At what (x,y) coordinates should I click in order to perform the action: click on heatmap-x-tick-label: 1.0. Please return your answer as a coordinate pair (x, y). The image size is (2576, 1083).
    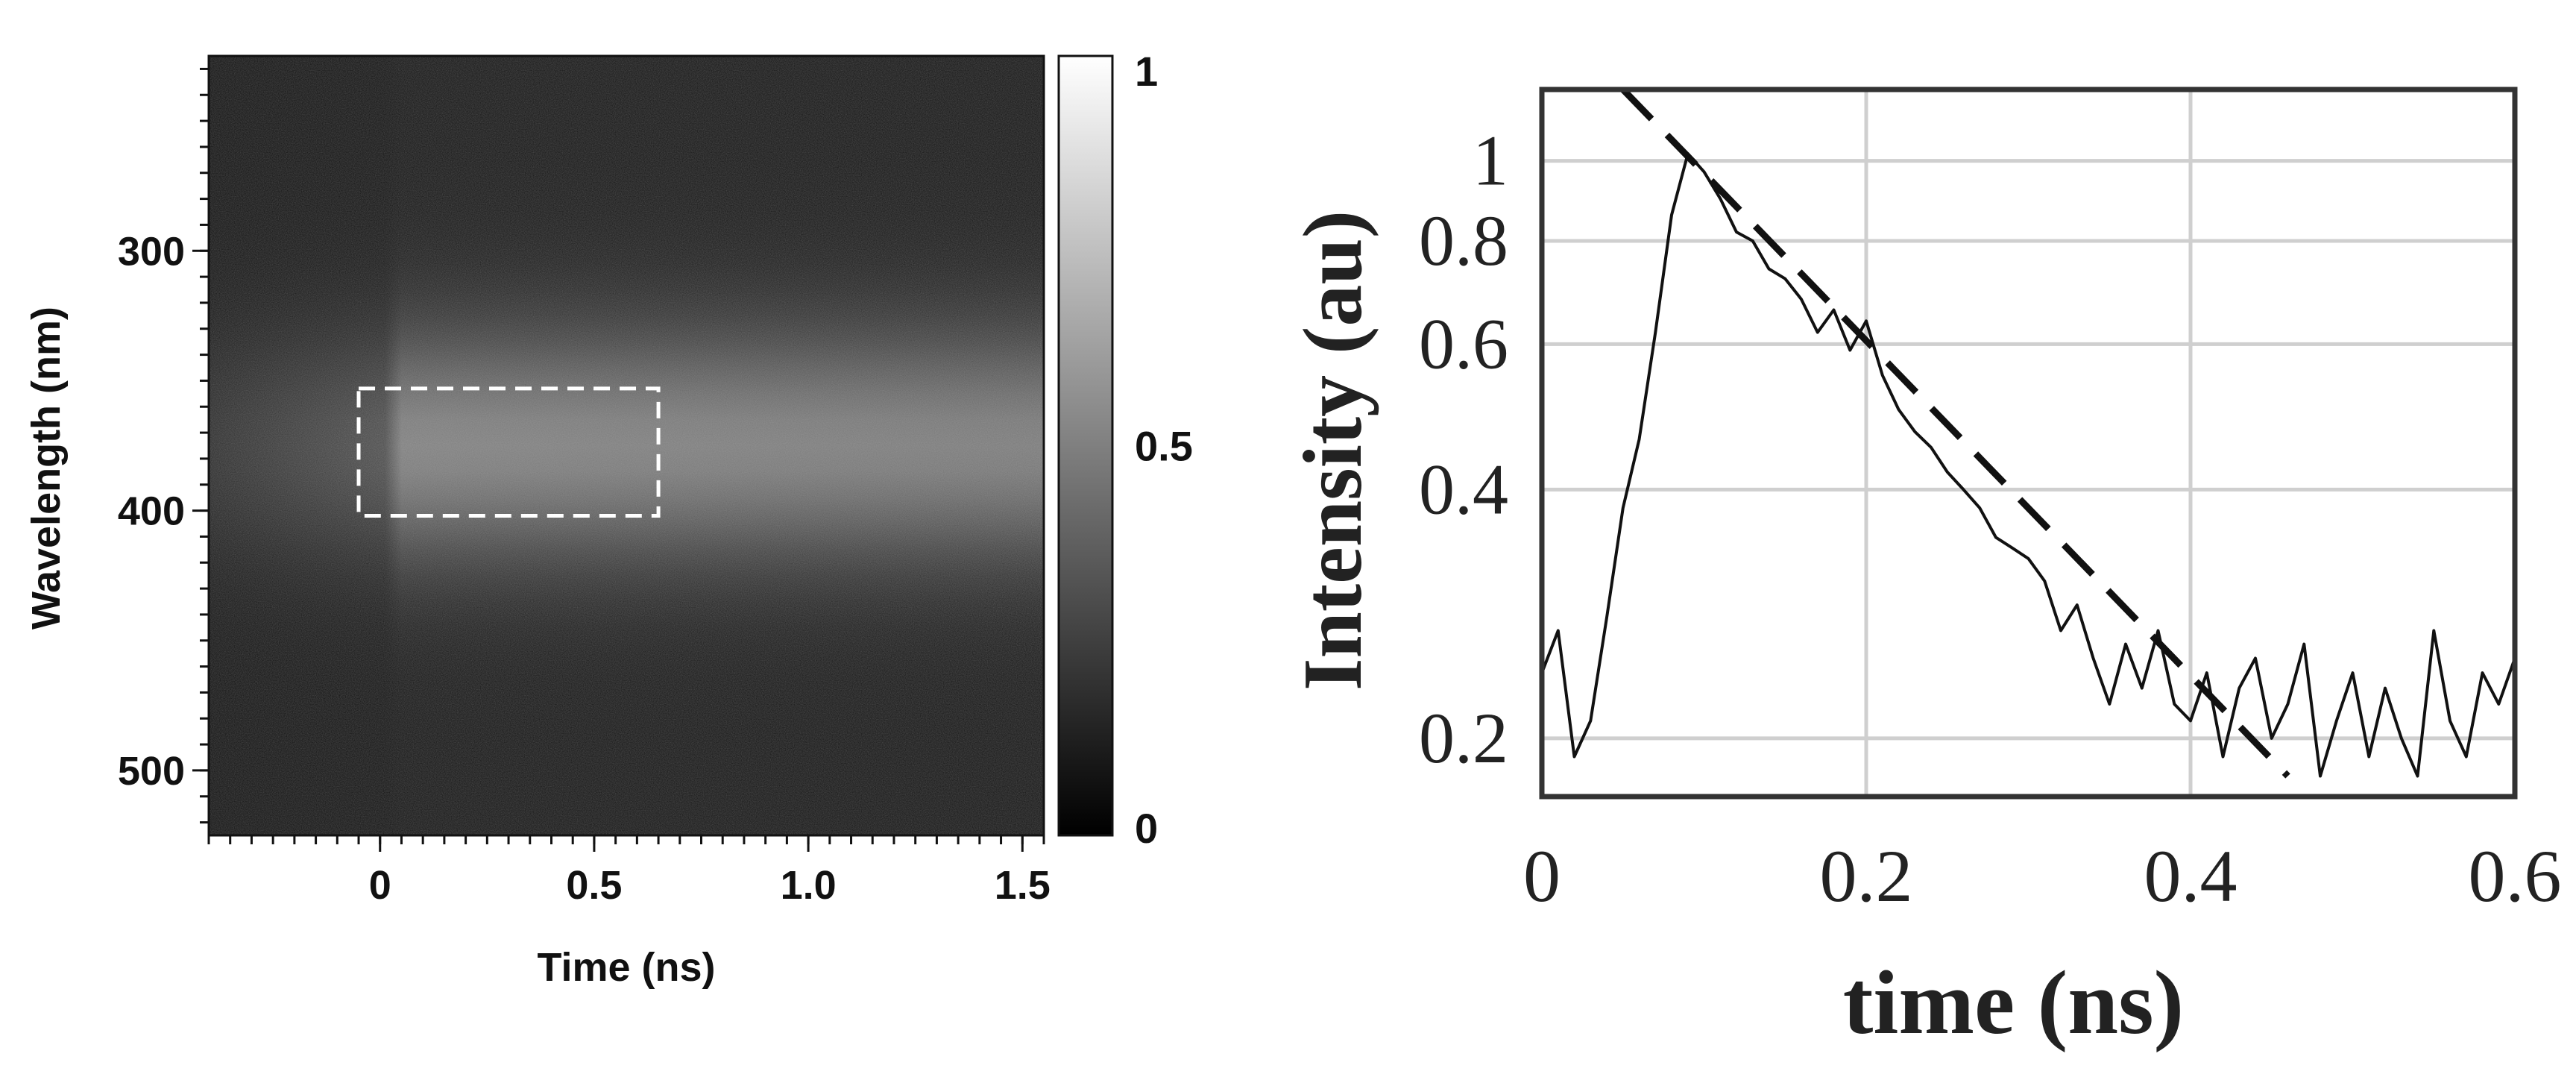
    Looking at the image, I should click on (809, 885).